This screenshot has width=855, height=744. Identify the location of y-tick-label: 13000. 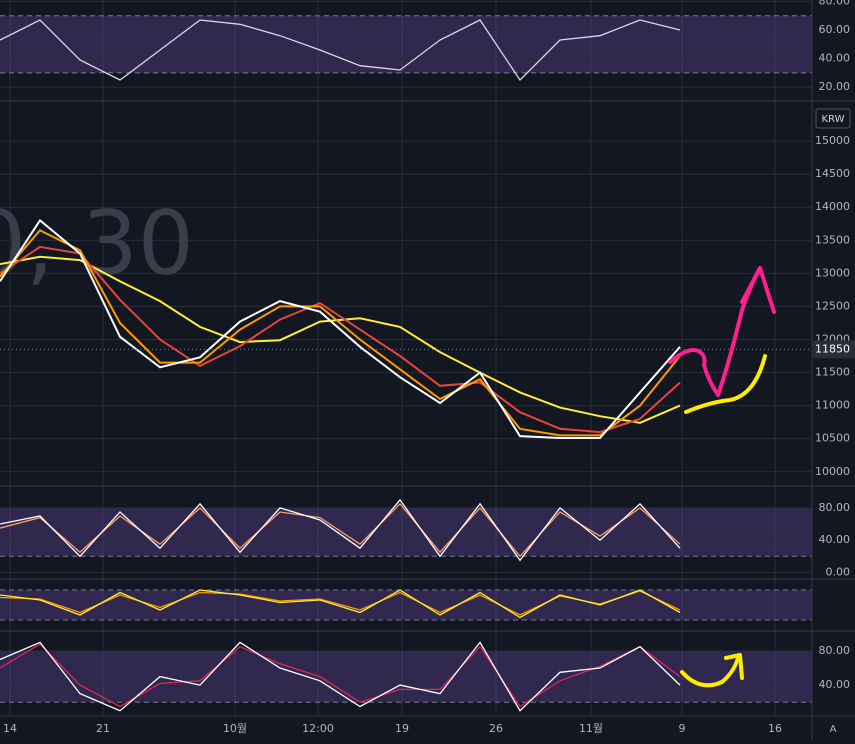
(832, 272).